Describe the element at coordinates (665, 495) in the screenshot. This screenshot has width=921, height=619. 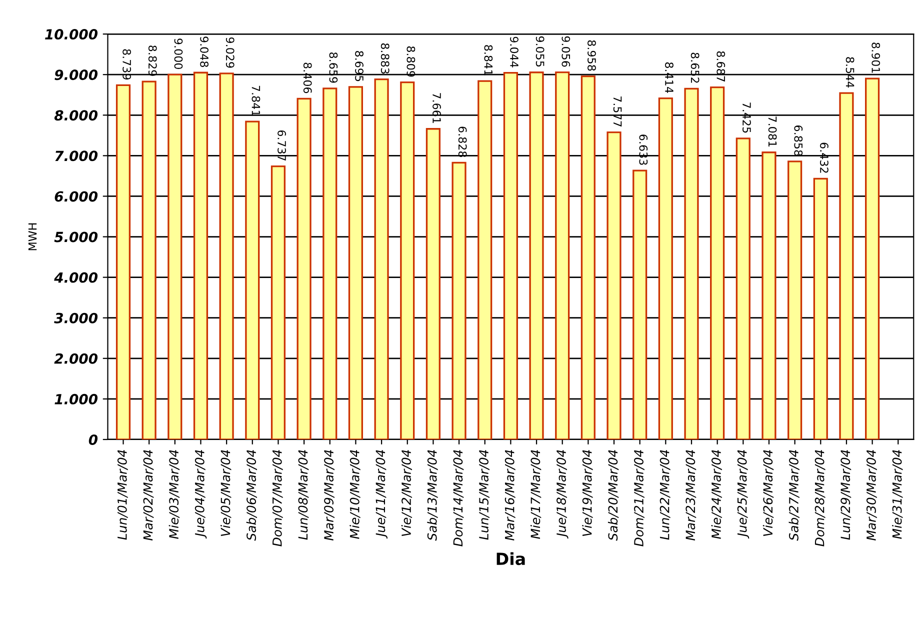
I see `x-tick-label: Lun/22/Mar/04` at that location.